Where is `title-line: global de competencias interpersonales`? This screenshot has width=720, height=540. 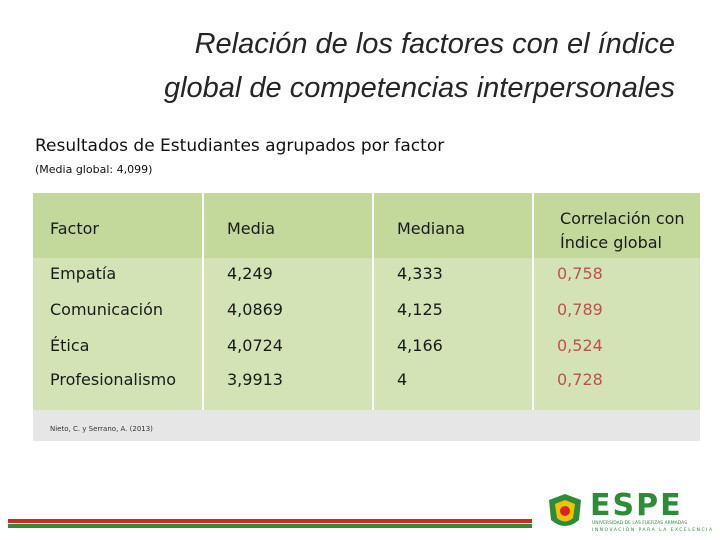
title-line: global de competencias interpersonales is located at coordinates (419, 88).